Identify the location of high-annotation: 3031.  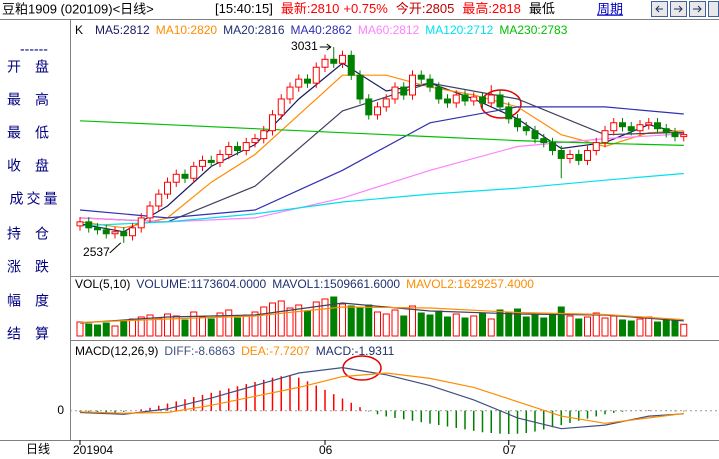
(304, 46).